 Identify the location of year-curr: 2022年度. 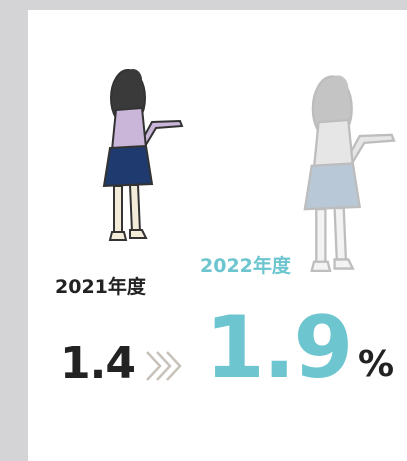
(245, 266).